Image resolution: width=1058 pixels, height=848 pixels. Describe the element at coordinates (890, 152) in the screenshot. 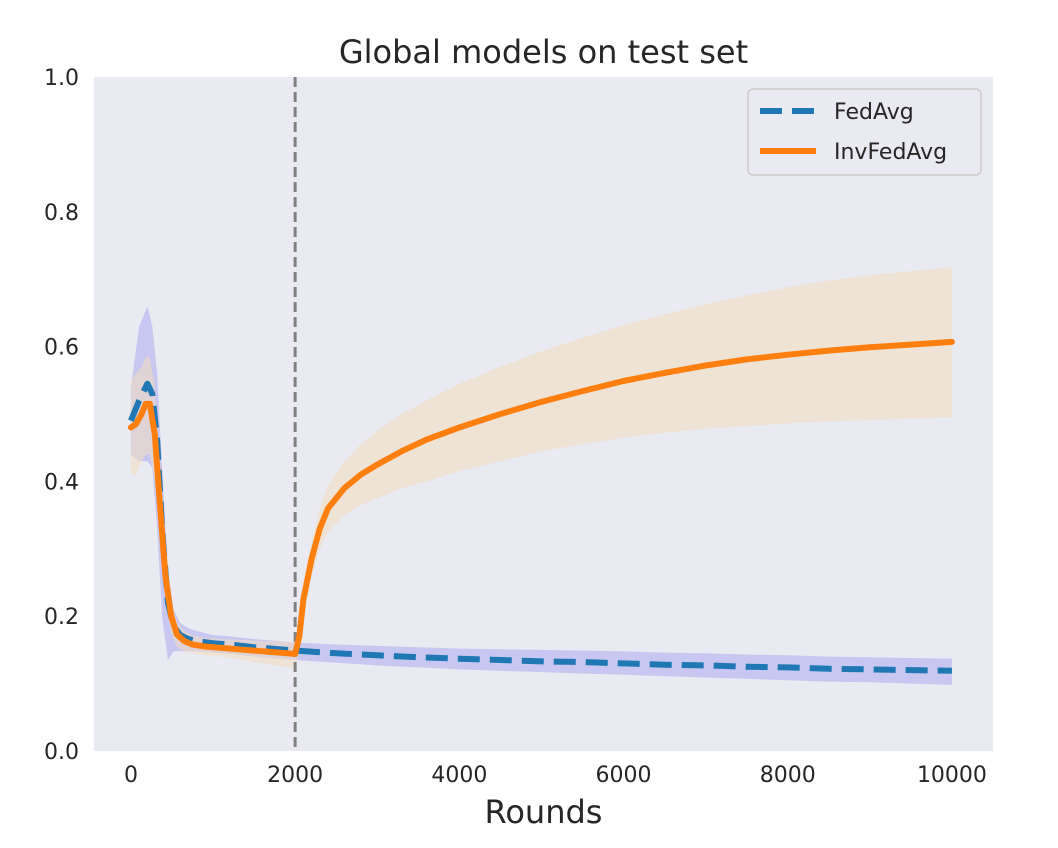

I see `legend-label-invfedavg: InvFedAvg` at that location.